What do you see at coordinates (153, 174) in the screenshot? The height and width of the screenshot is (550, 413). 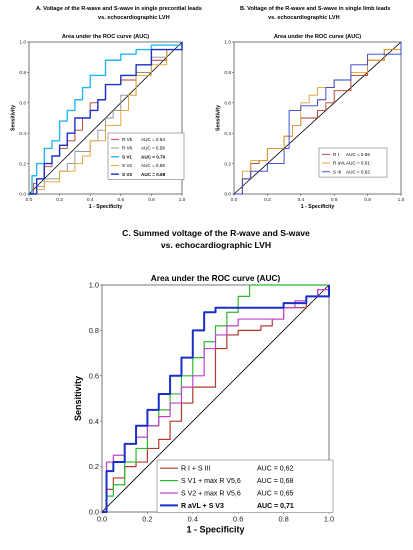 I see `legend-auc: AUC = 0.68` at bounding box center [153, 174].